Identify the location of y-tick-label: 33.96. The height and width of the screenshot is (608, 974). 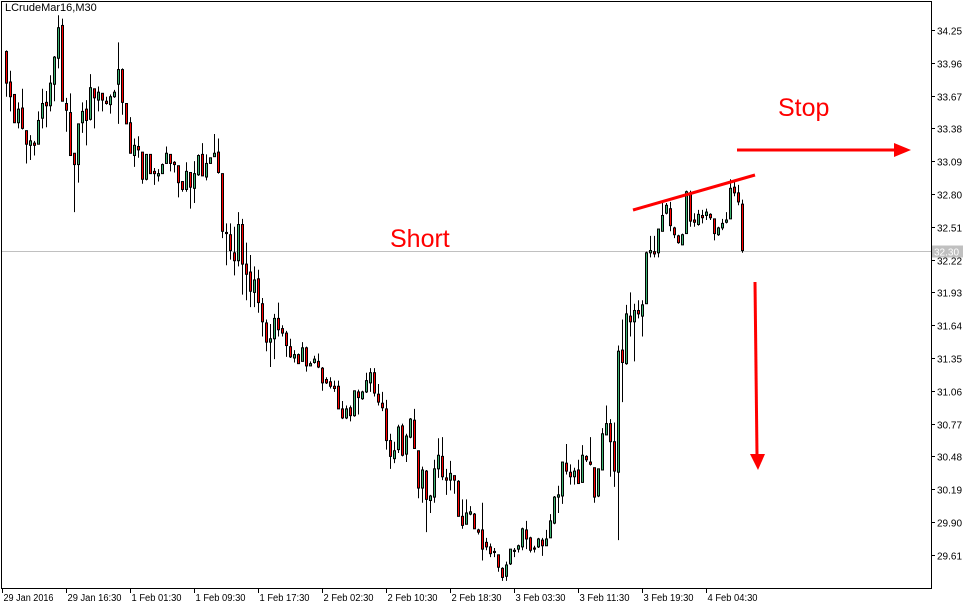
(949, 65).